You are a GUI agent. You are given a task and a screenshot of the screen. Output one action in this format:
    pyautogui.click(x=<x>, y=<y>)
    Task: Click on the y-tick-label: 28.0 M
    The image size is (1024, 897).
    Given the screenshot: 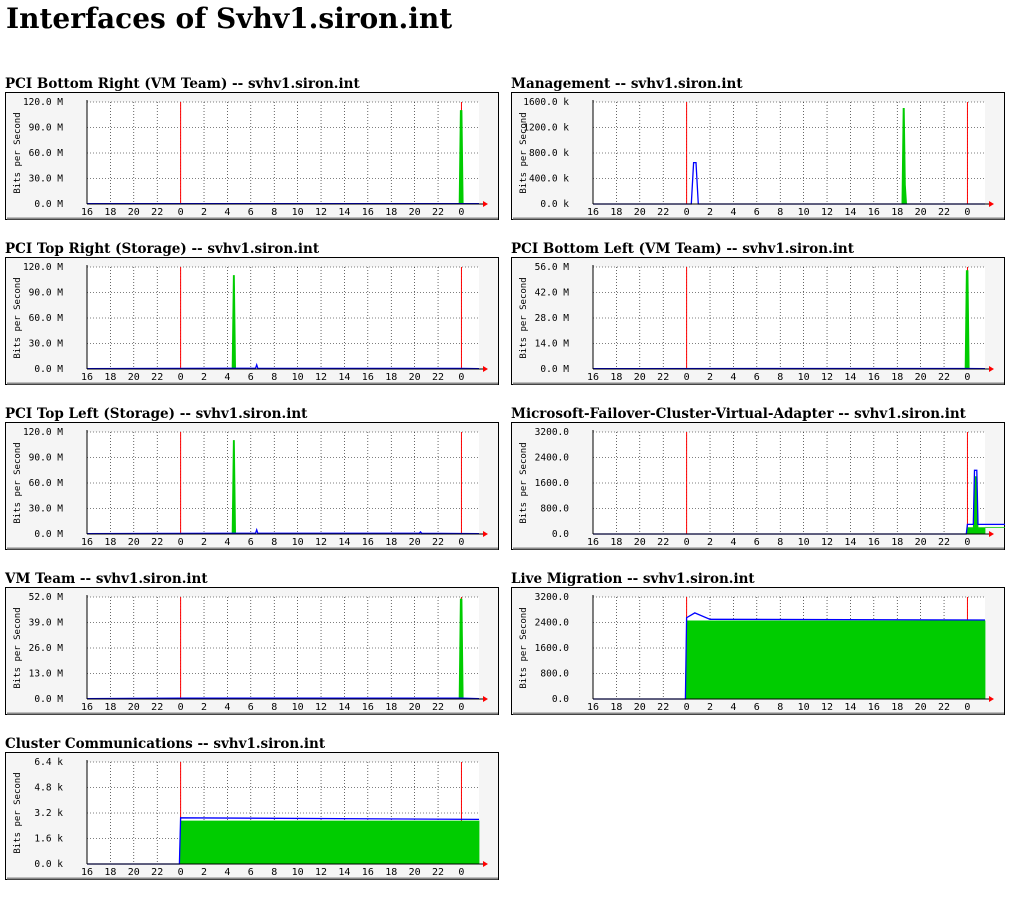 What is the action you would take?
    pyautogui.click(x=552, y=318)
    